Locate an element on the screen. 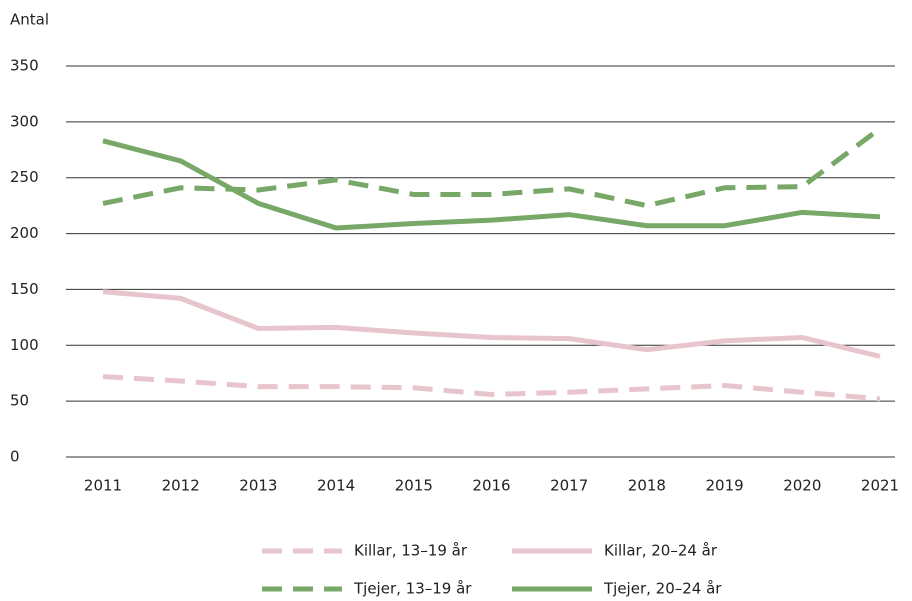 The image size is (912, 601). legend-label: Killar, 13–19 år is located at coordinates (411, 551).